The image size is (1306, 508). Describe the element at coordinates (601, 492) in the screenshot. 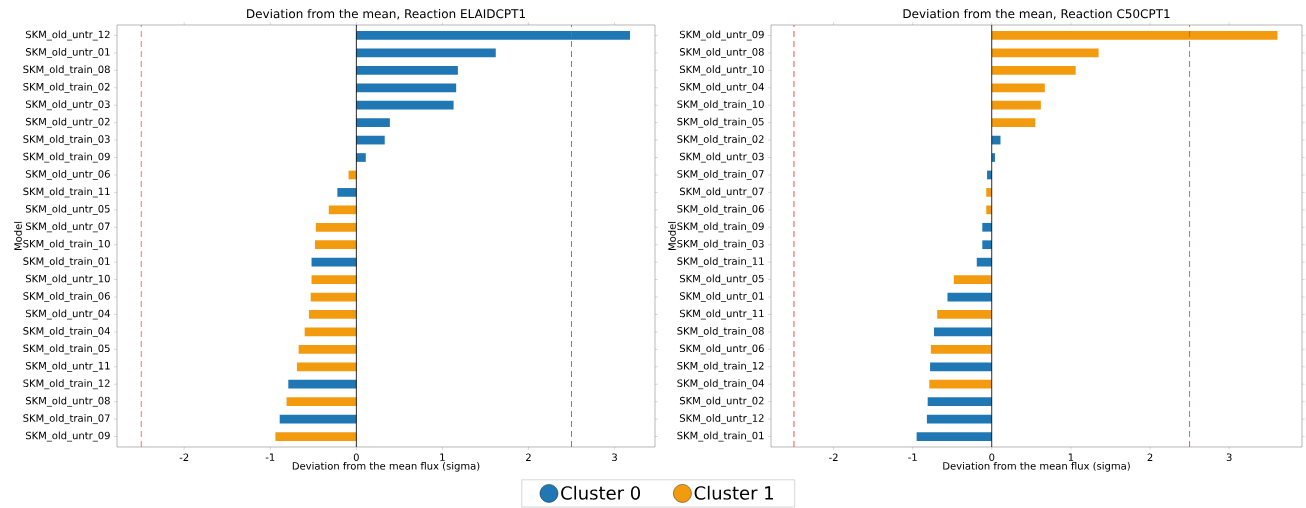

I see `legend-label: Cluster 0` at that location.